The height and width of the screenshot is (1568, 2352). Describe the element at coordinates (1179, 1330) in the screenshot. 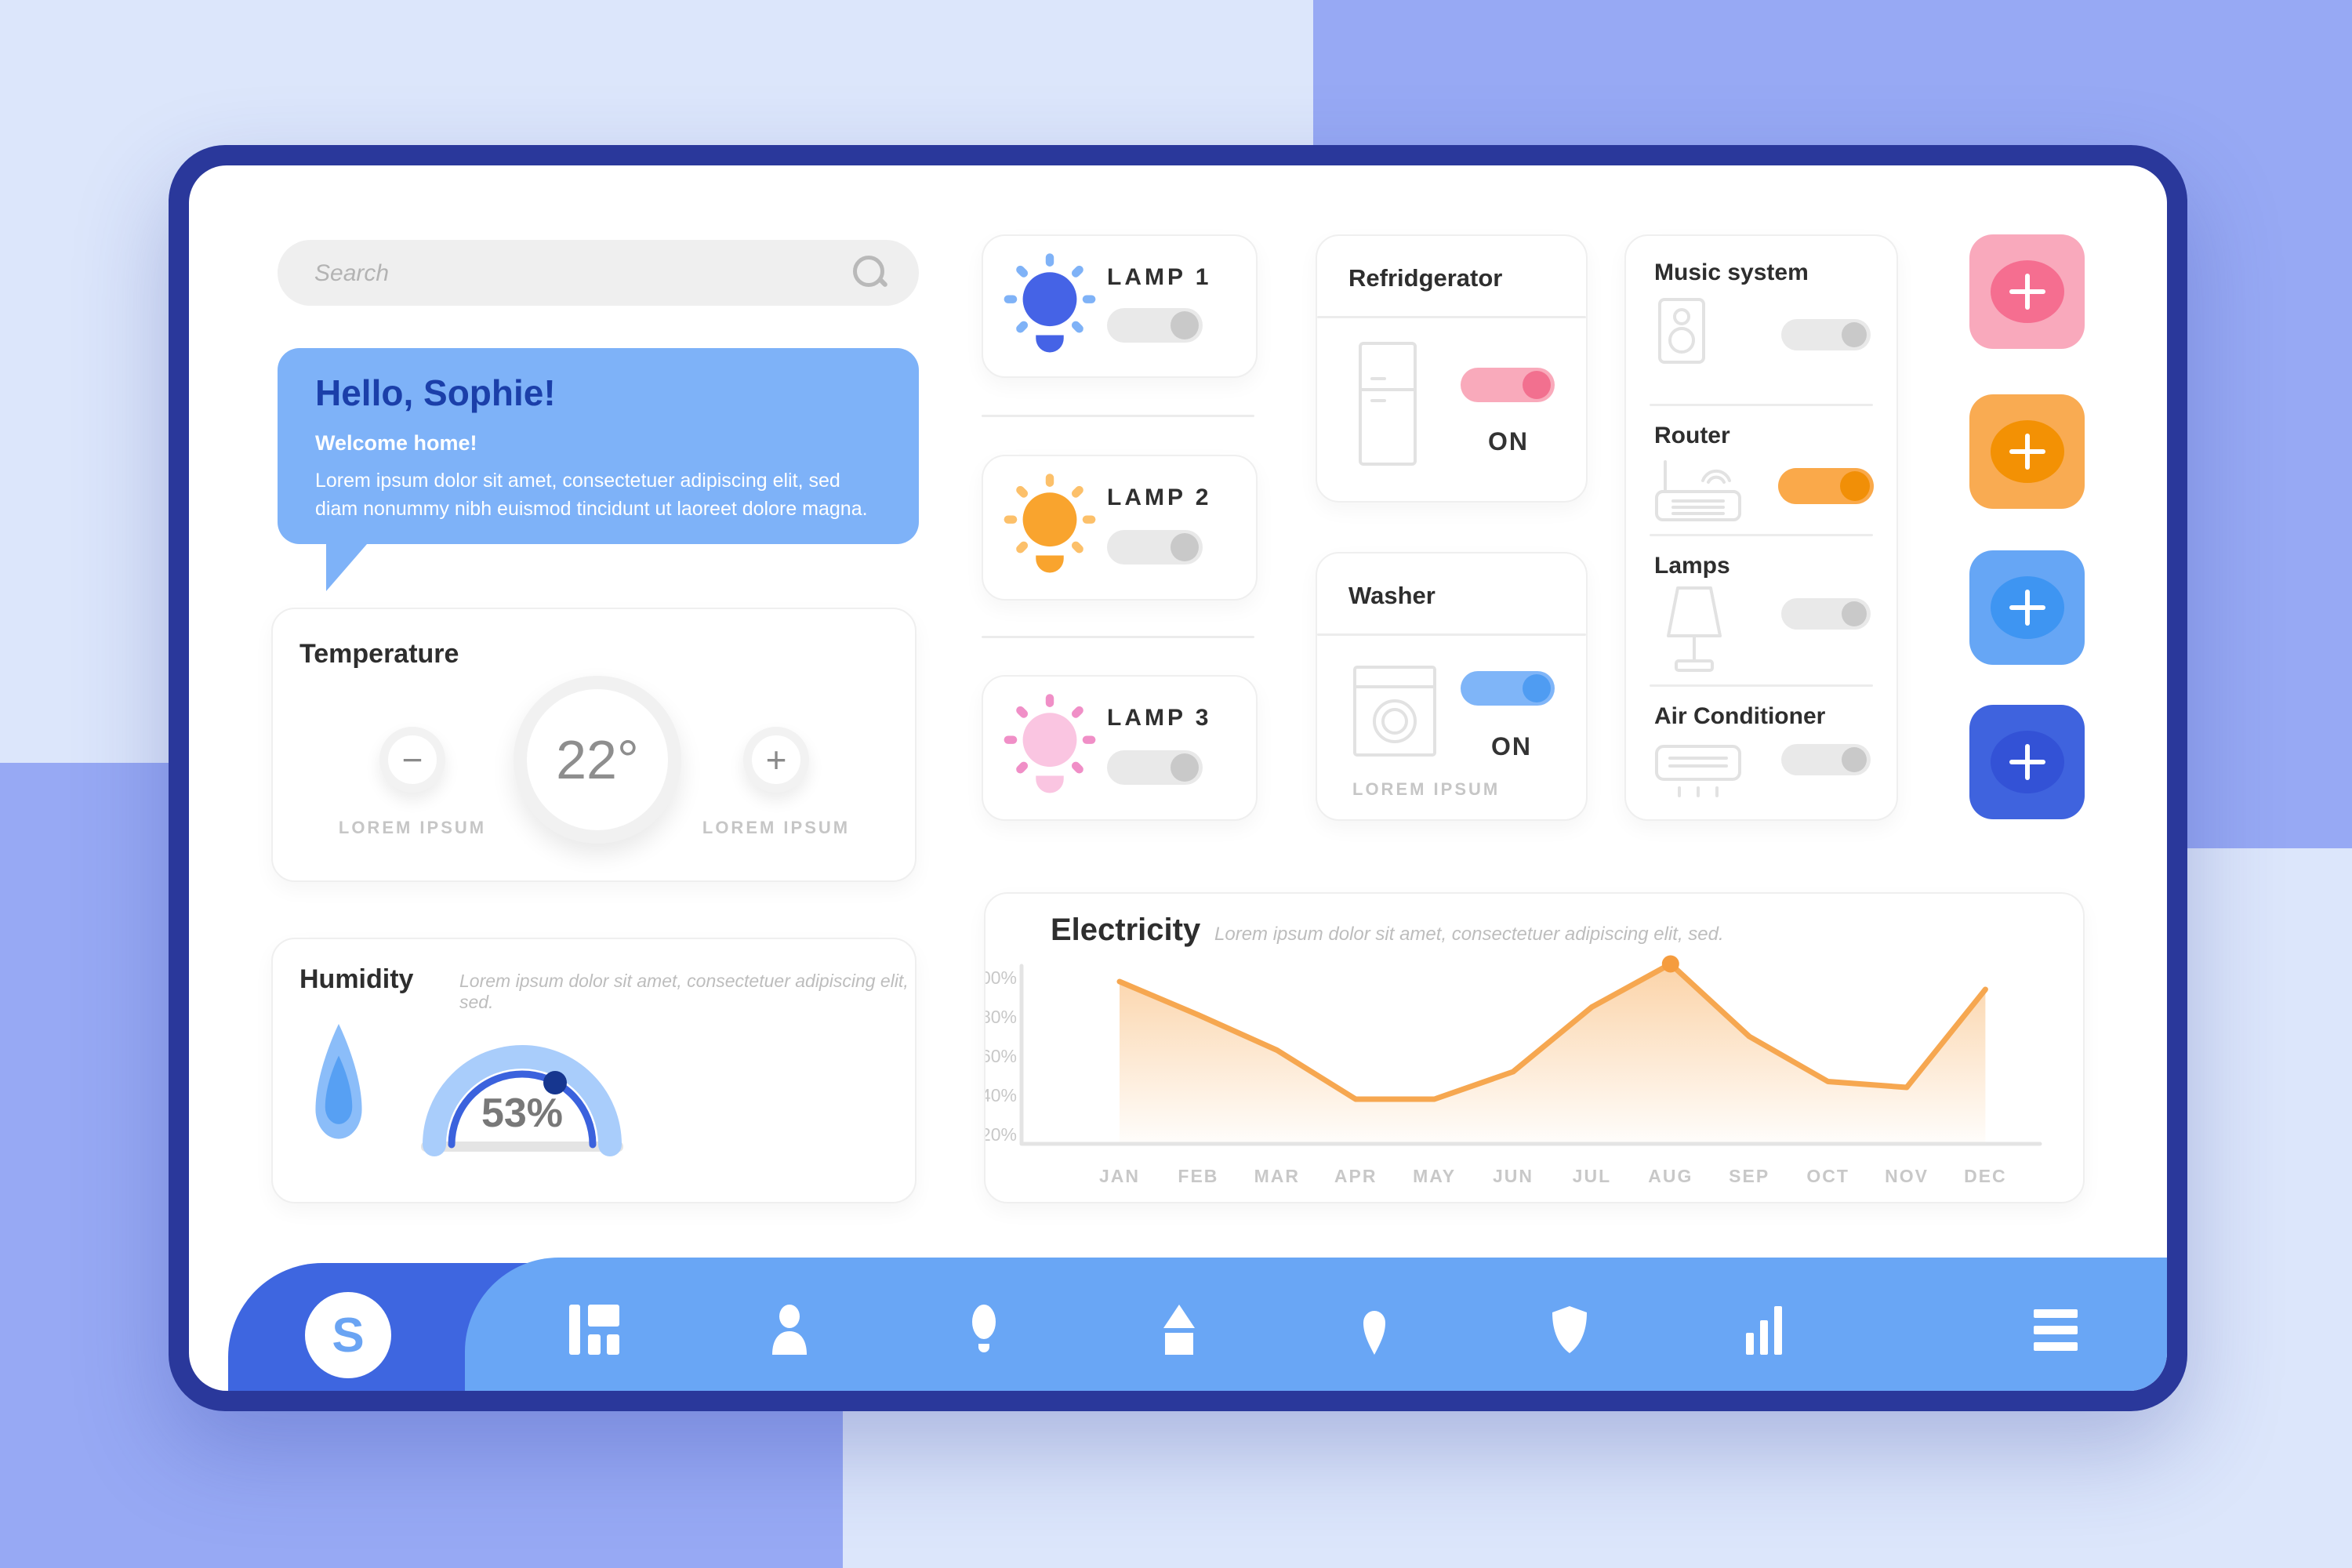

I see `home-icon` at that location.